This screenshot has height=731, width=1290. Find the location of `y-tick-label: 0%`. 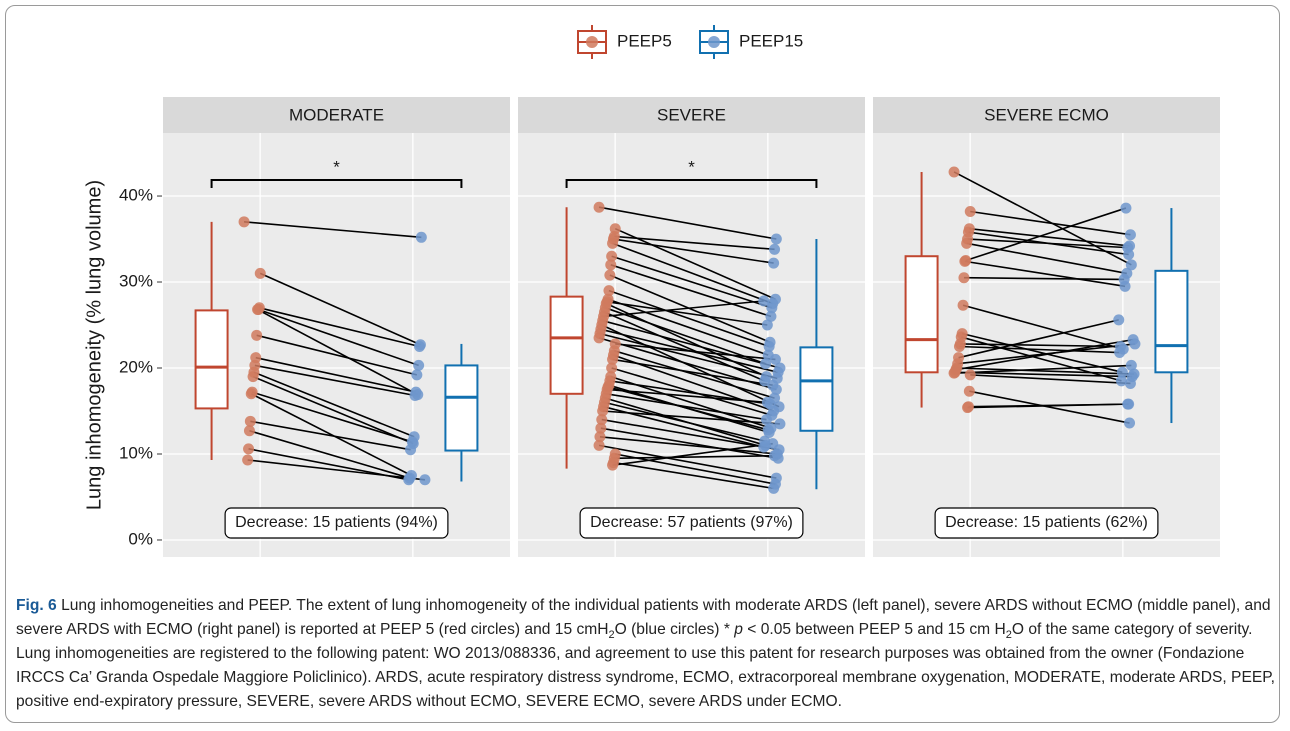

y-tick-label: 0% is located at coordinates (140, 538).